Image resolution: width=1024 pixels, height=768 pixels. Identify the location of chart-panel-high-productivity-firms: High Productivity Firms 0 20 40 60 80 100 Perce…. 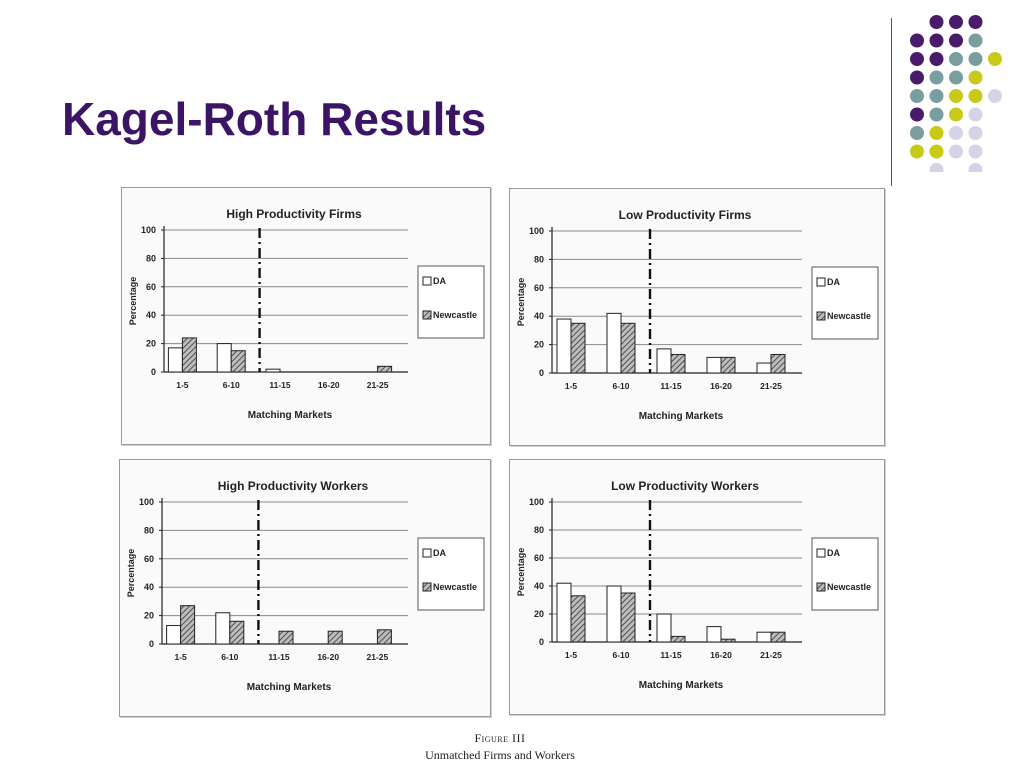
(306, 316).